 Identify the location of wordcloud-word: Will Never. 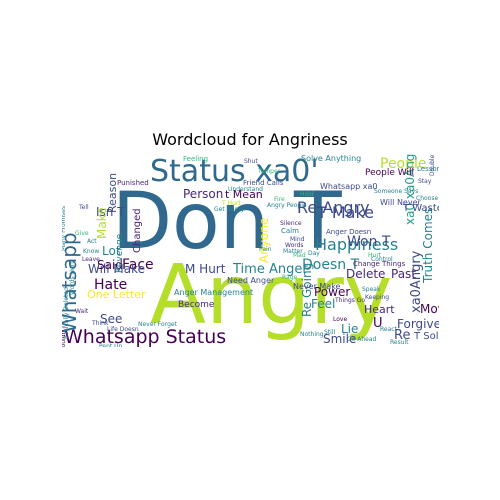
(401, 202).